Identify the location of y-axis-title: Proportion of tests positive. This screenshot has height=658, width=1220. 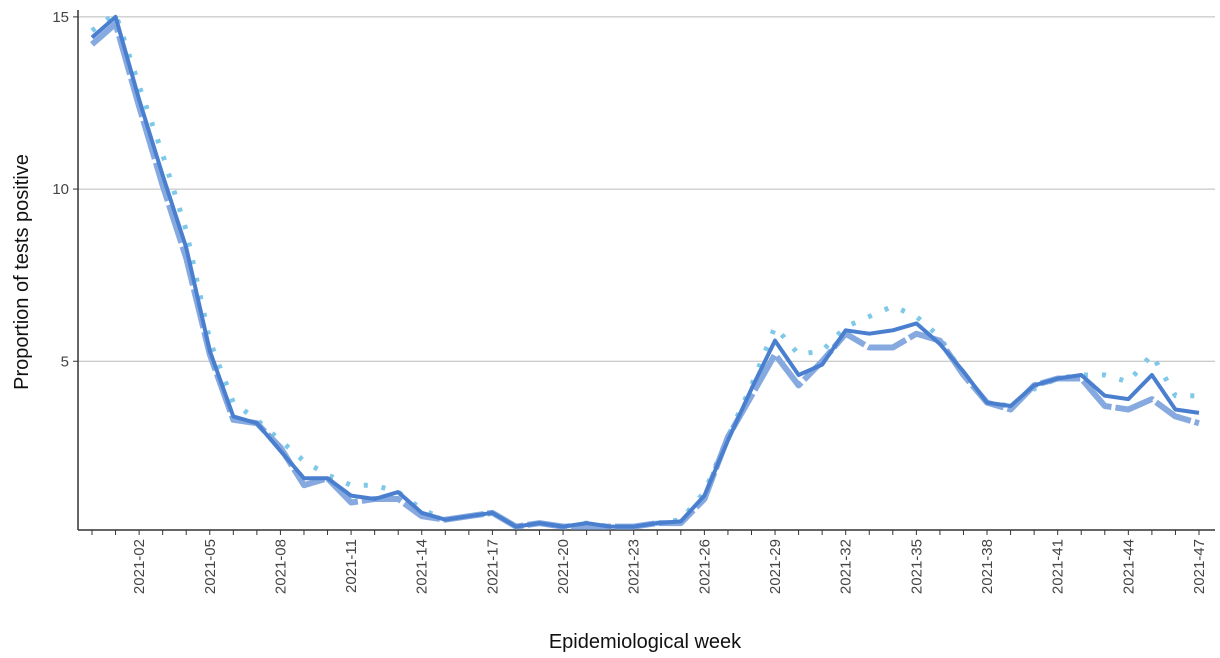
(22, 272).